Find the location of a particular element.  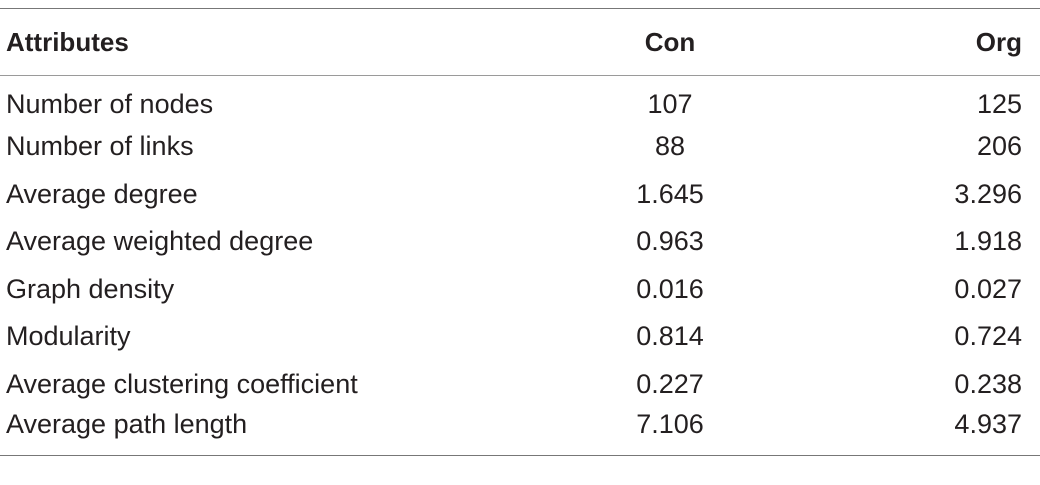

header-attributes: Attributes is located at coordinates (67, 41).